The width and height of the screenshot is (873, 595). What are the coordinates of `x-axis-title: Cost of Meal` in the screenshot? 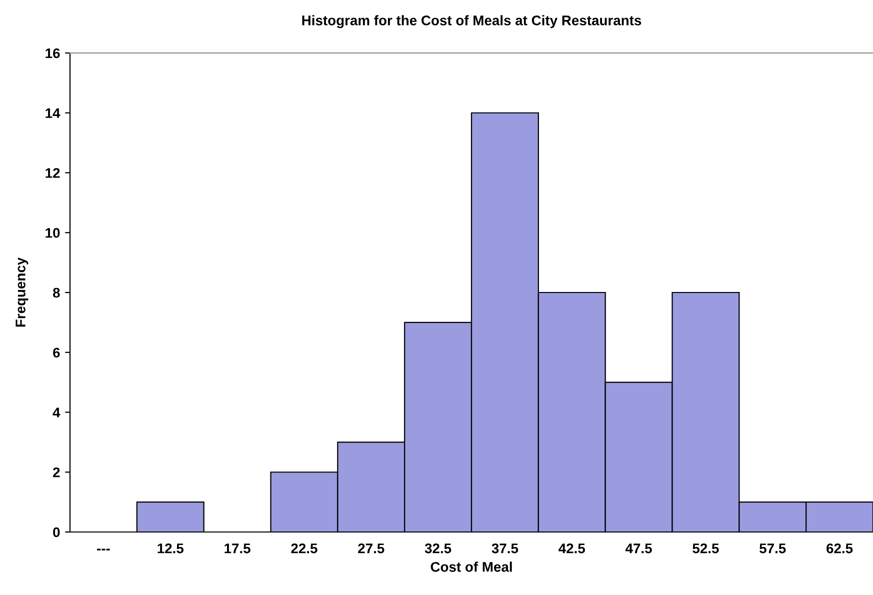 It's located at (471, 567).